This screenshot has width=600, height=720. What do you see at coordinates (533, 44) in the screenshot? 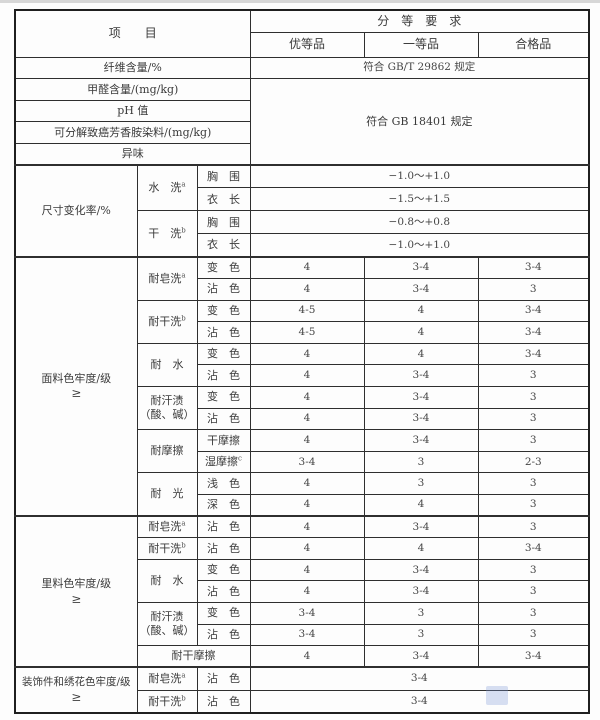
I see `header-grade-qualified: 合格品` at bounding box center [533, 44].